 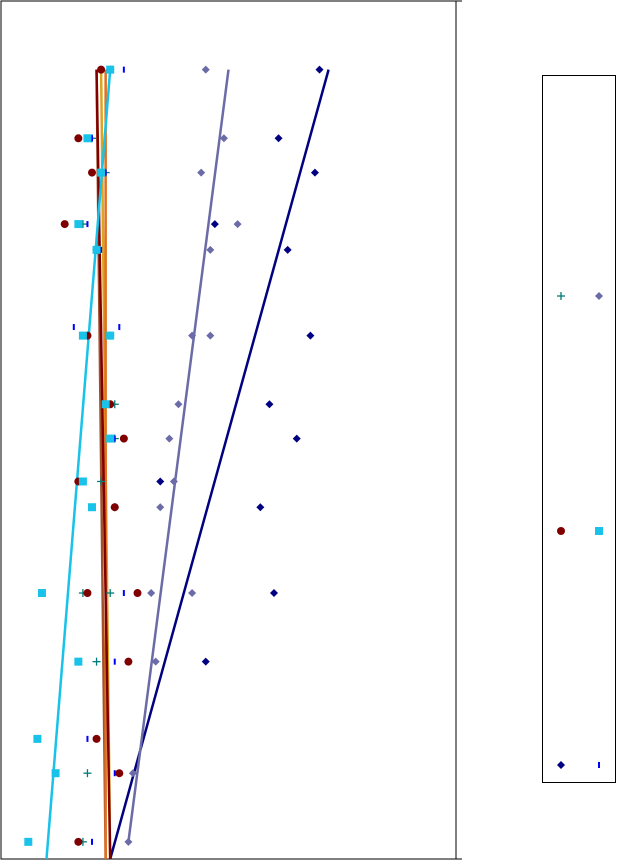 I want to click on legend-markers, so click(x=580, y=530).